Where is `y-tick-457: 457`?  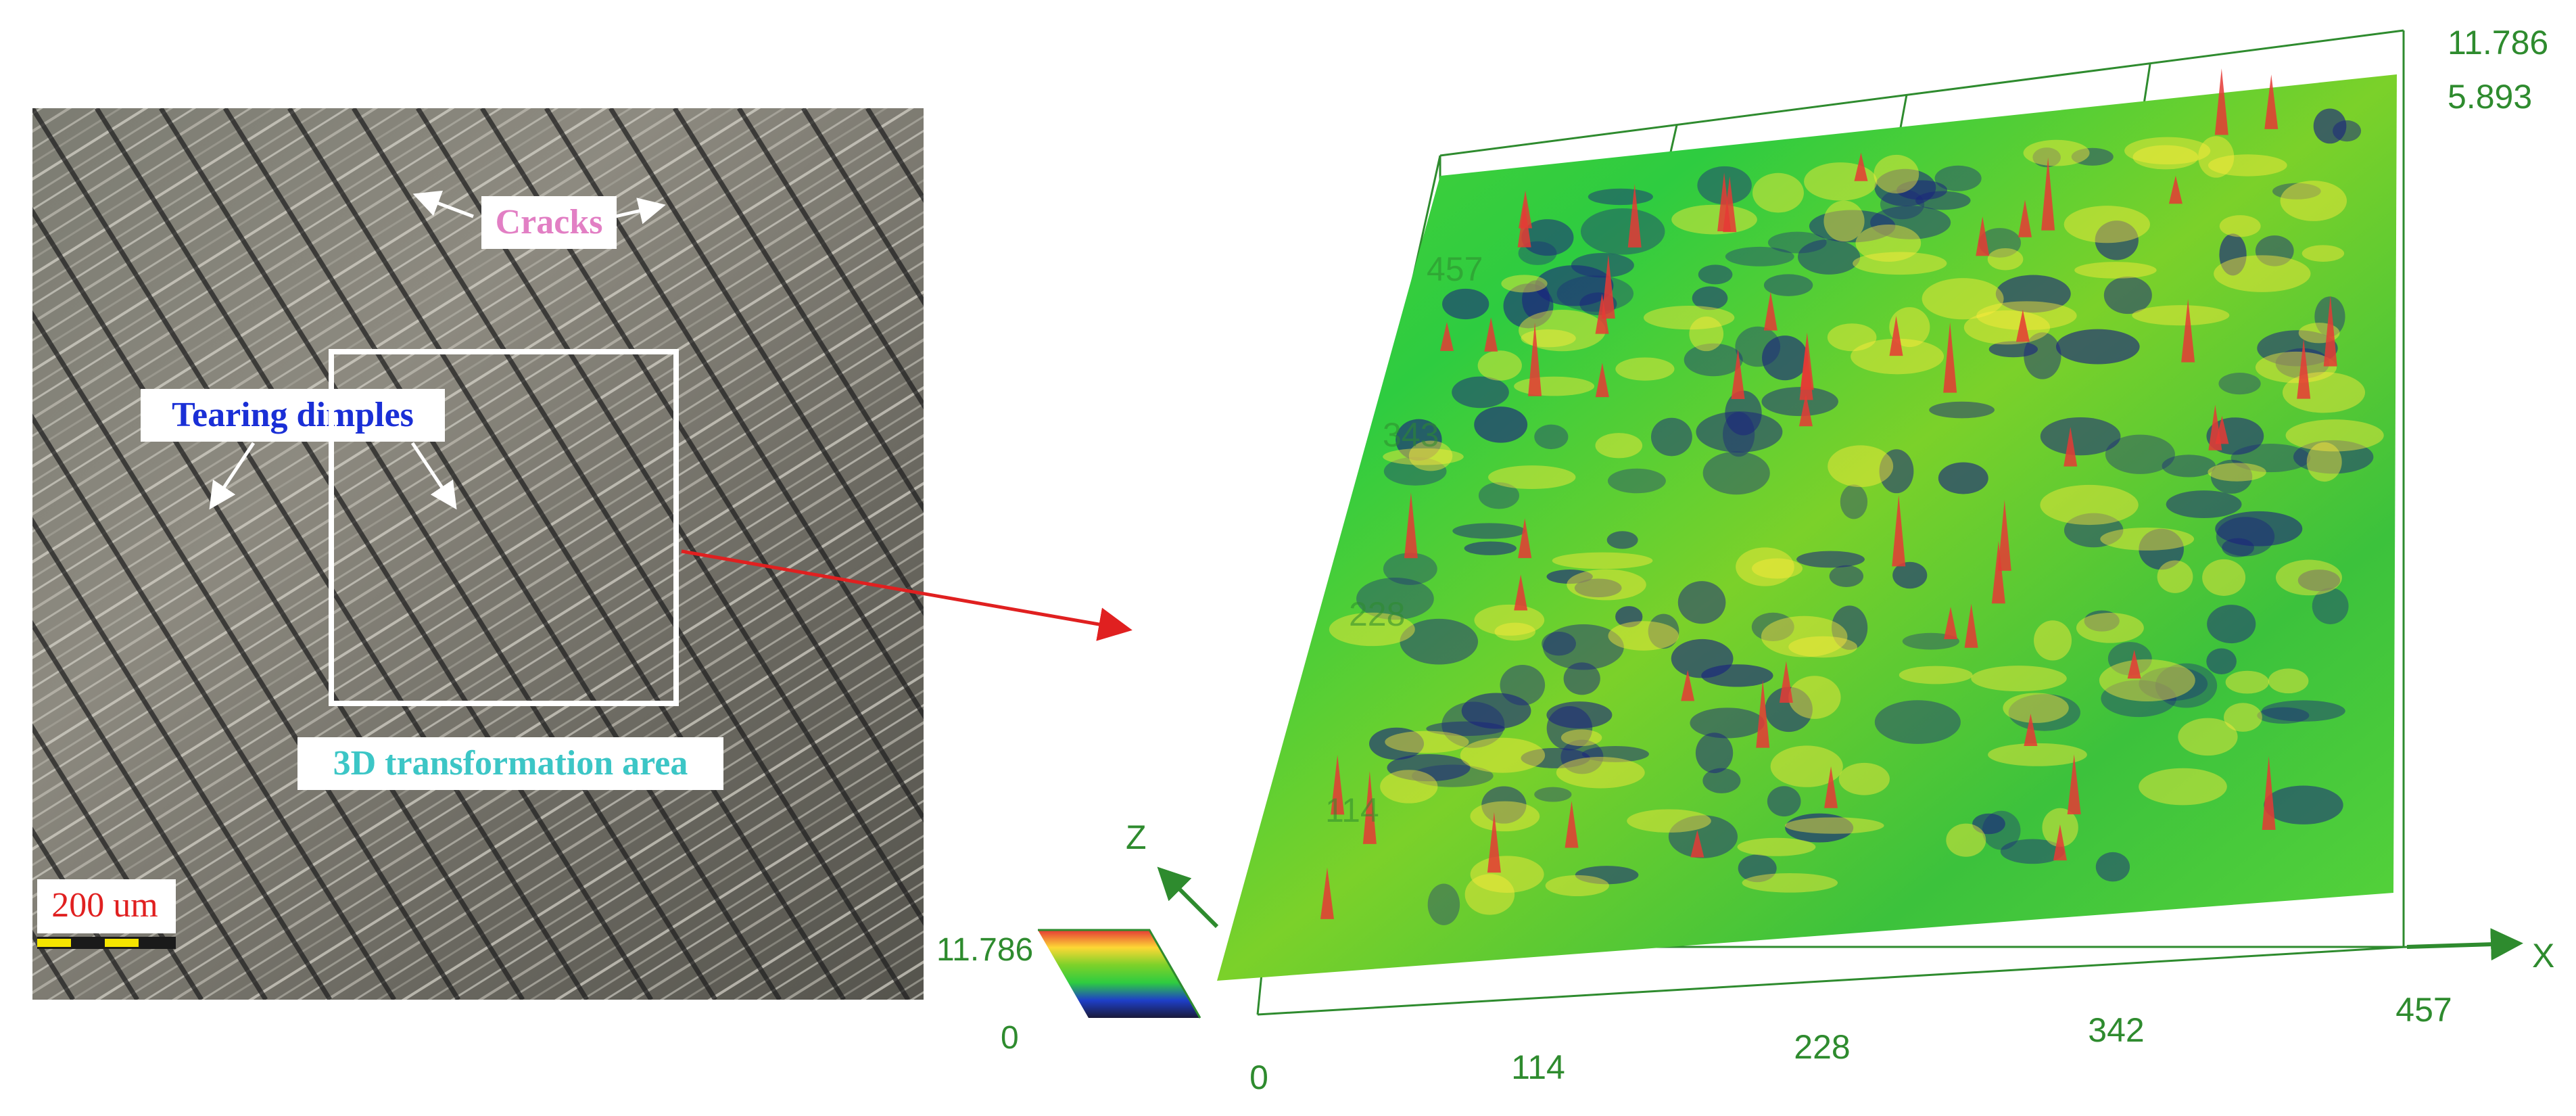 y-tick-457: 457 is located at coordinates (1455, 269).